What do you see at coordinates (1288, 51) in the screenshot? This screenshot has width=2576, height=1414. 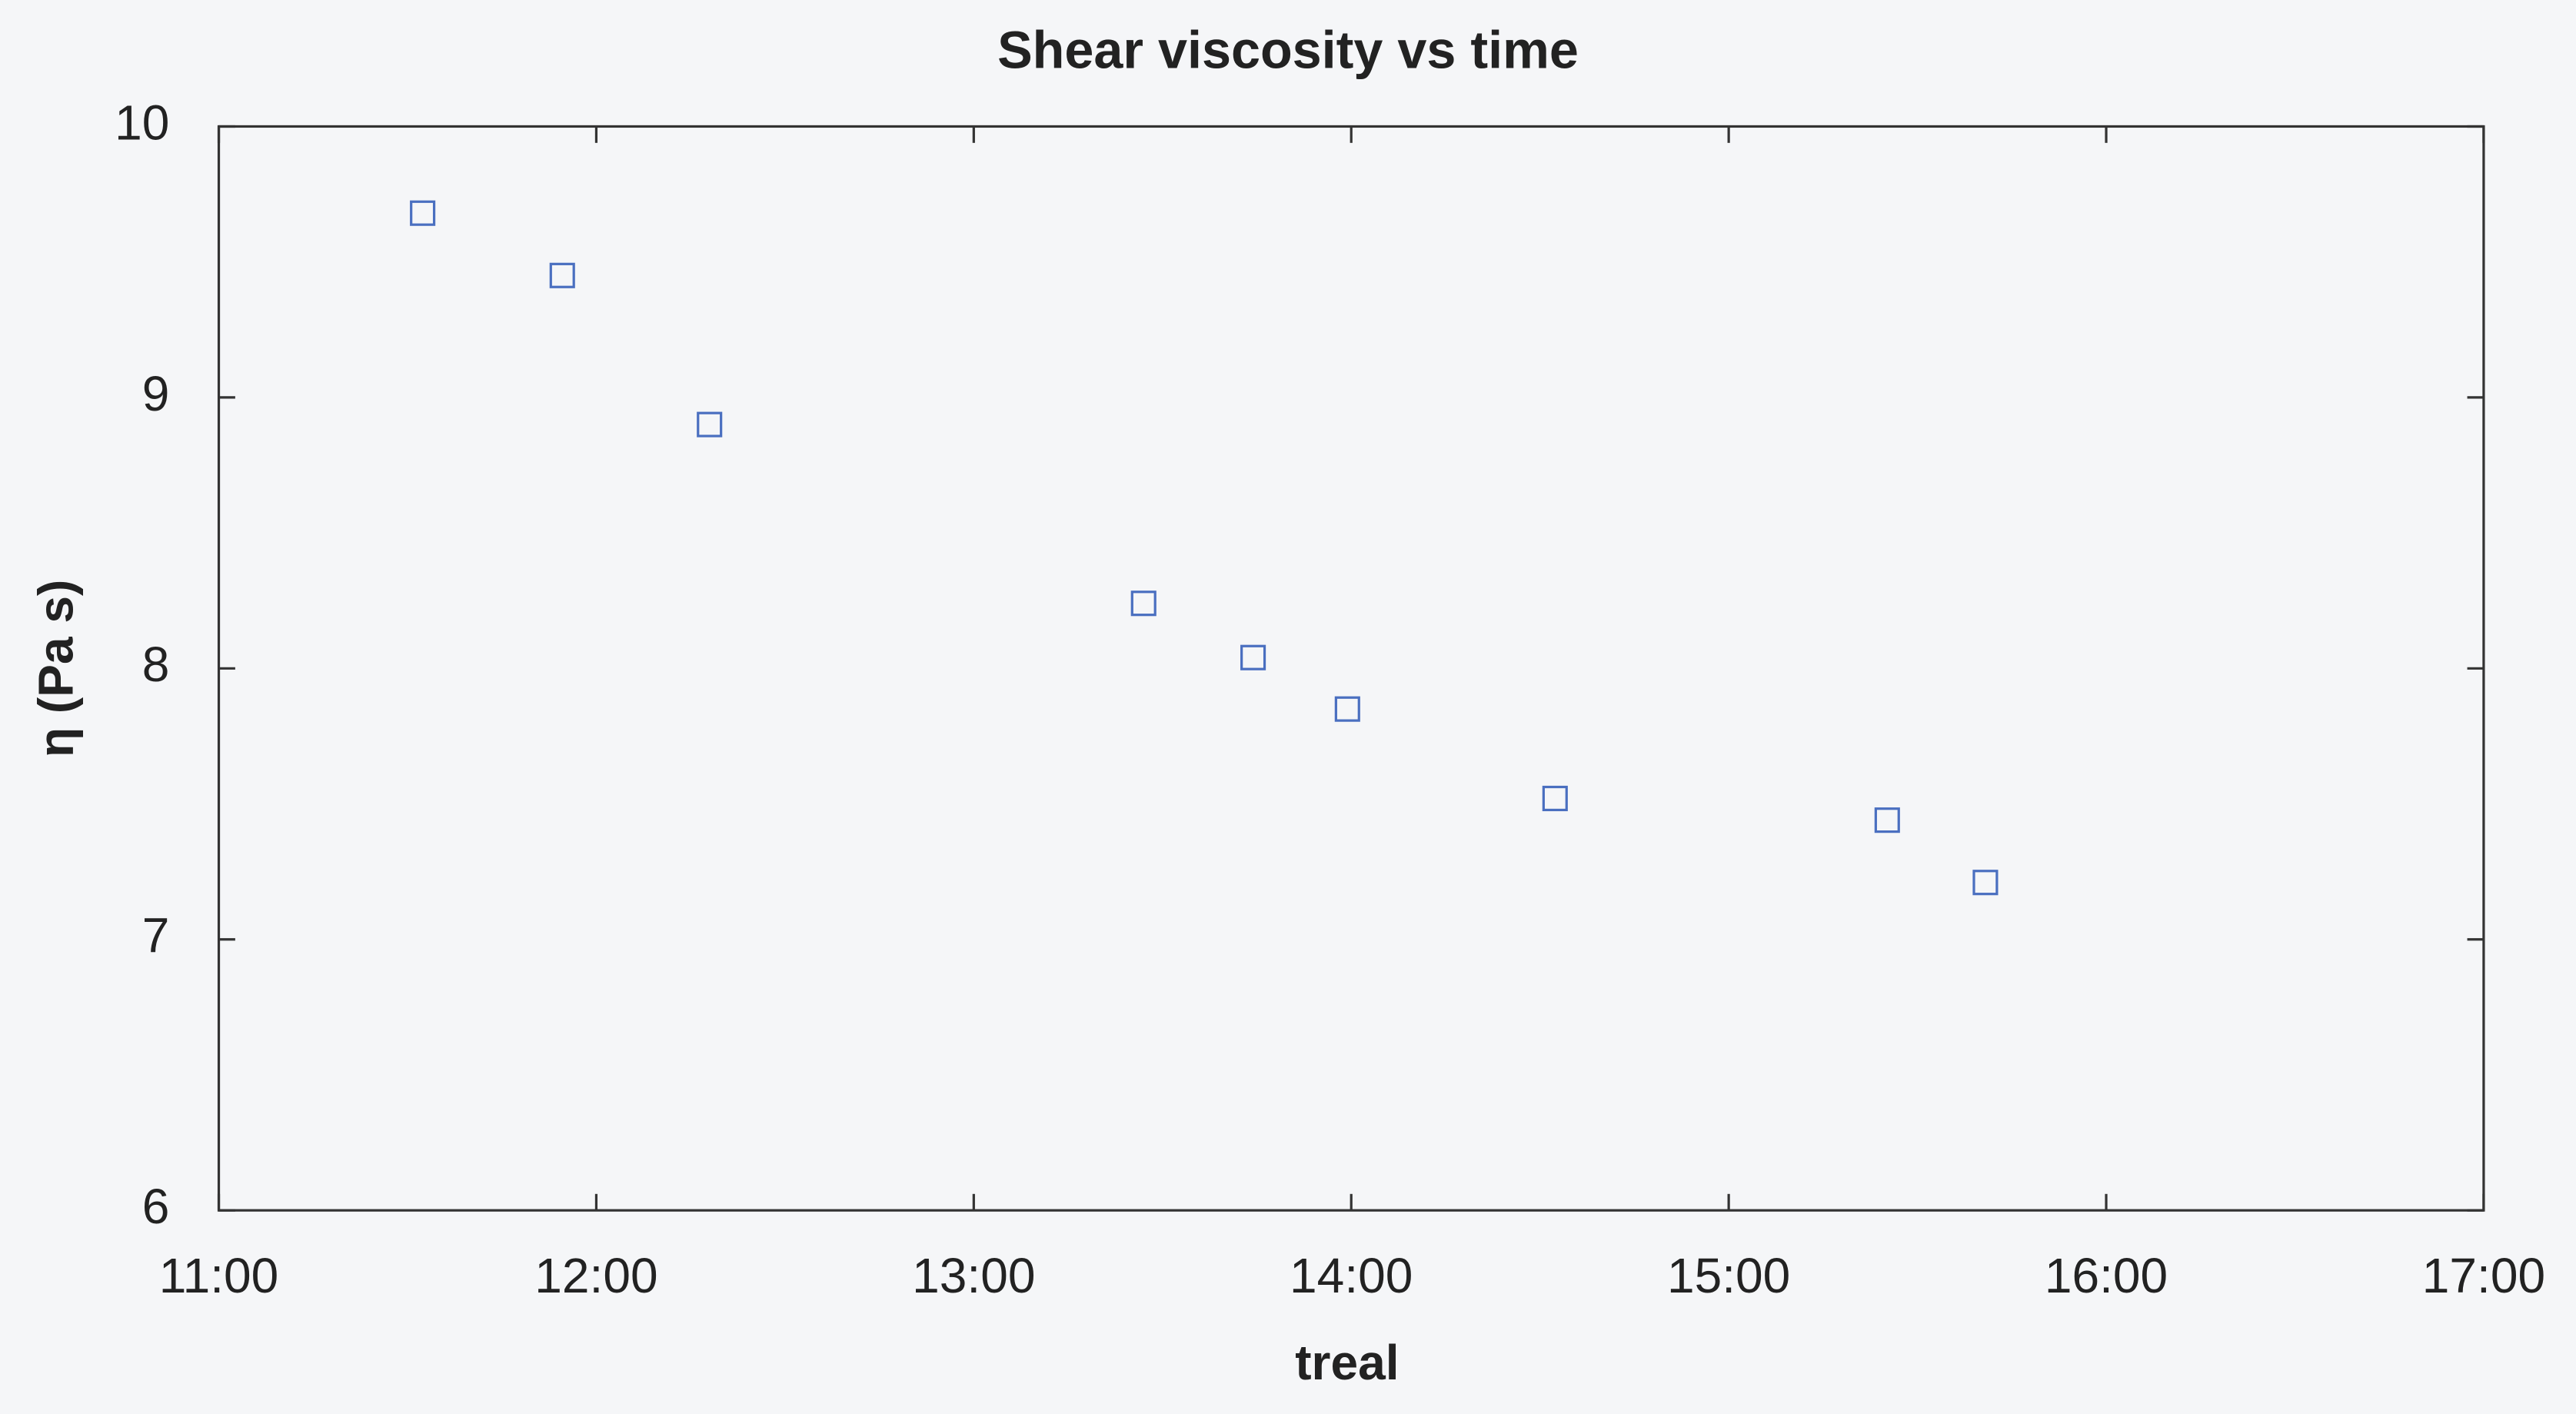 I see `chart-title: Shear viscosity vs time` at bounding box center [1288, 51].